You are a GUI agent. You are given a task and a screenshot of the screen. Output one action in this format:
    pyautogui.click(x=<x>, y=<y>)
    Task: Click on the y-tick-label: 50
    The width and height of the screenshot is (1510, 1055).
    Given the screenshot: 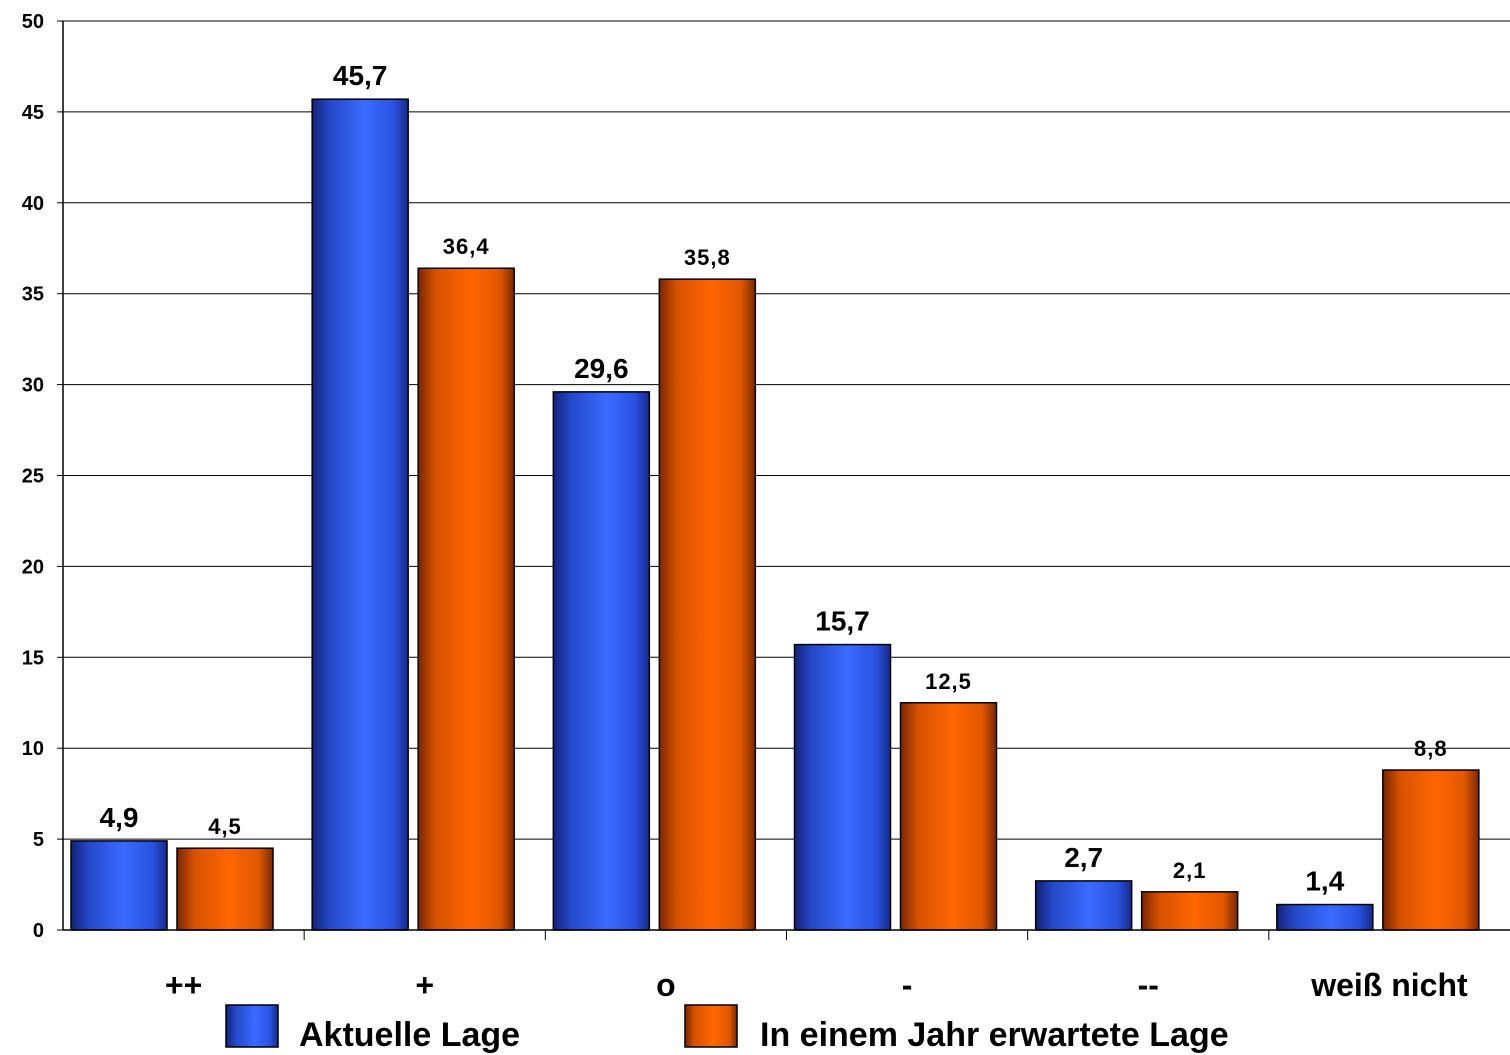 What is the action you would take?
    pyautogui.click(x=33, y=22)
    